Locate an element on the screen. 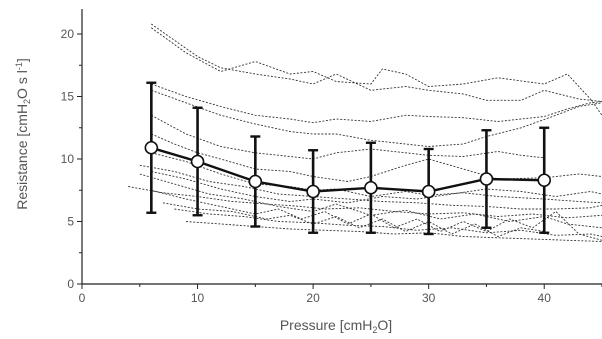 The height and width of the screenshot is (339, 602). y-axis-ticks: 0 5 10 15 20 is located at coordinates (71, 159).